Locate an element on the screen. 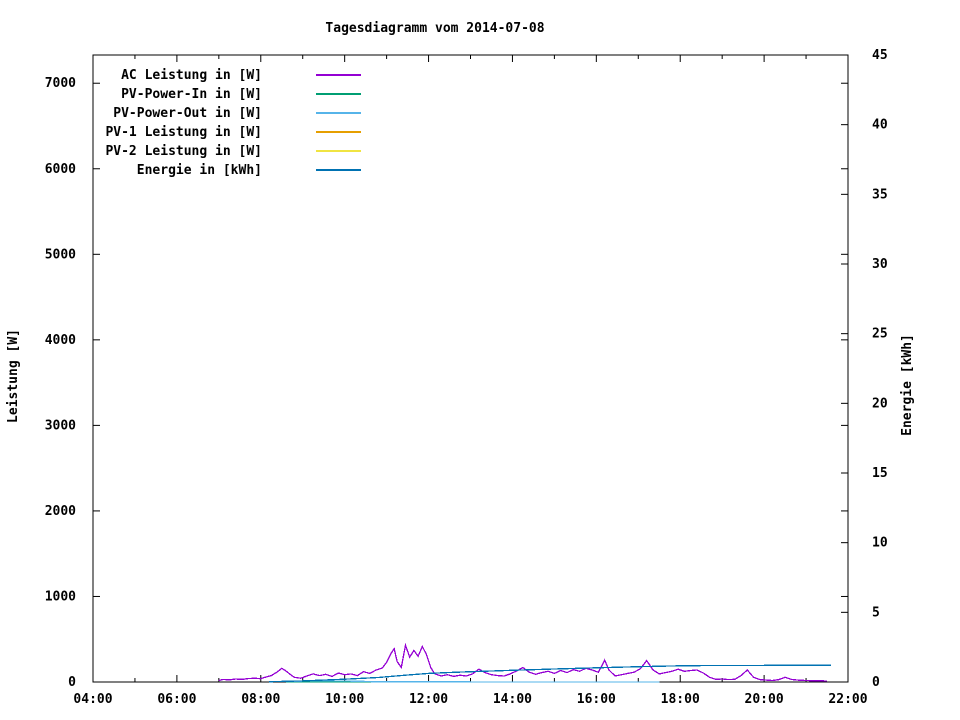 Image resolution: width=960 pixels, height=720 pixels. y-left-tick-label: 7000 is located at coordinates (60, 83).